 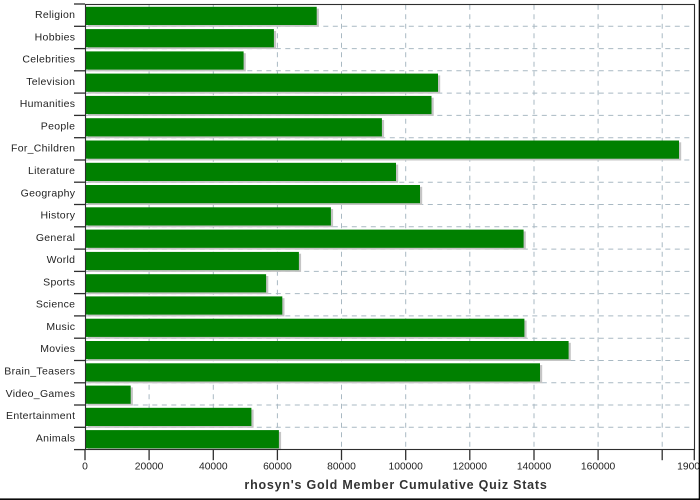 I want to click on svg-text: 100000, so click(x=406, y=466).